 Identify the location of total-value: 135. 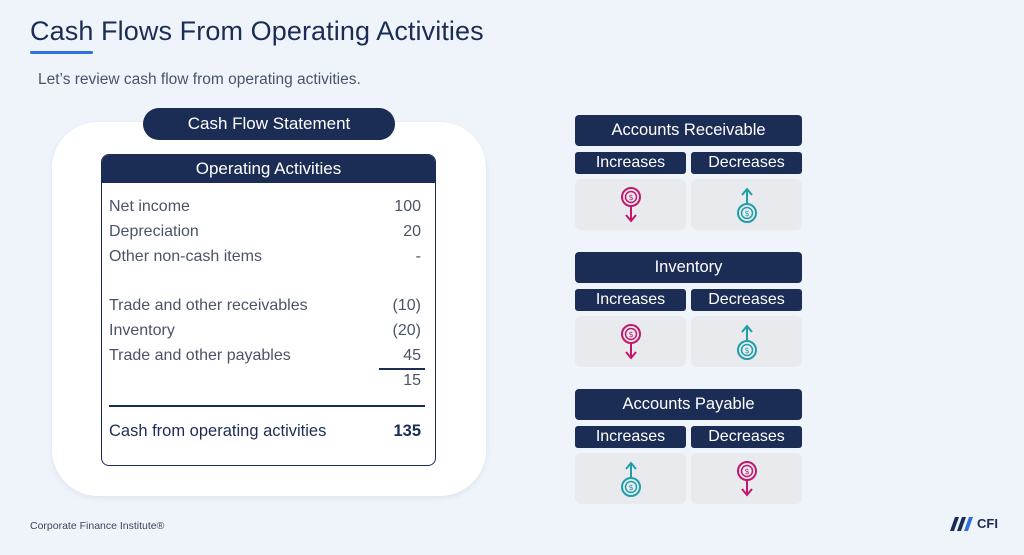
(407, 430).